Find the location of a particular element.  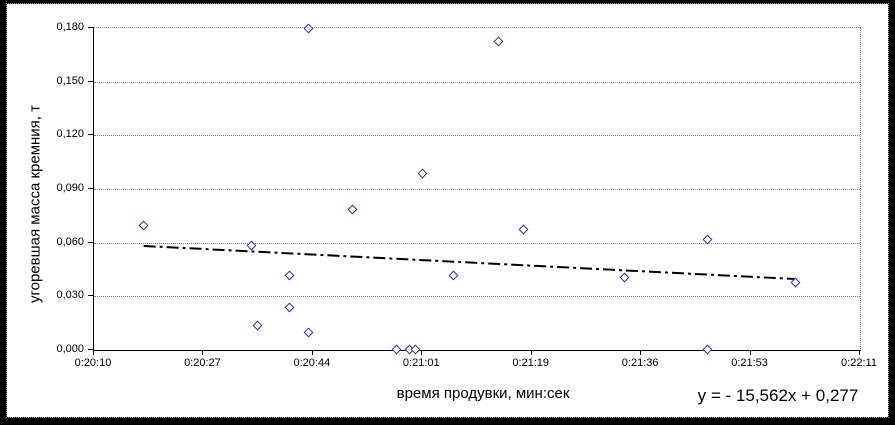

gridline-y-0,090 is located at coordinates (477, 189).